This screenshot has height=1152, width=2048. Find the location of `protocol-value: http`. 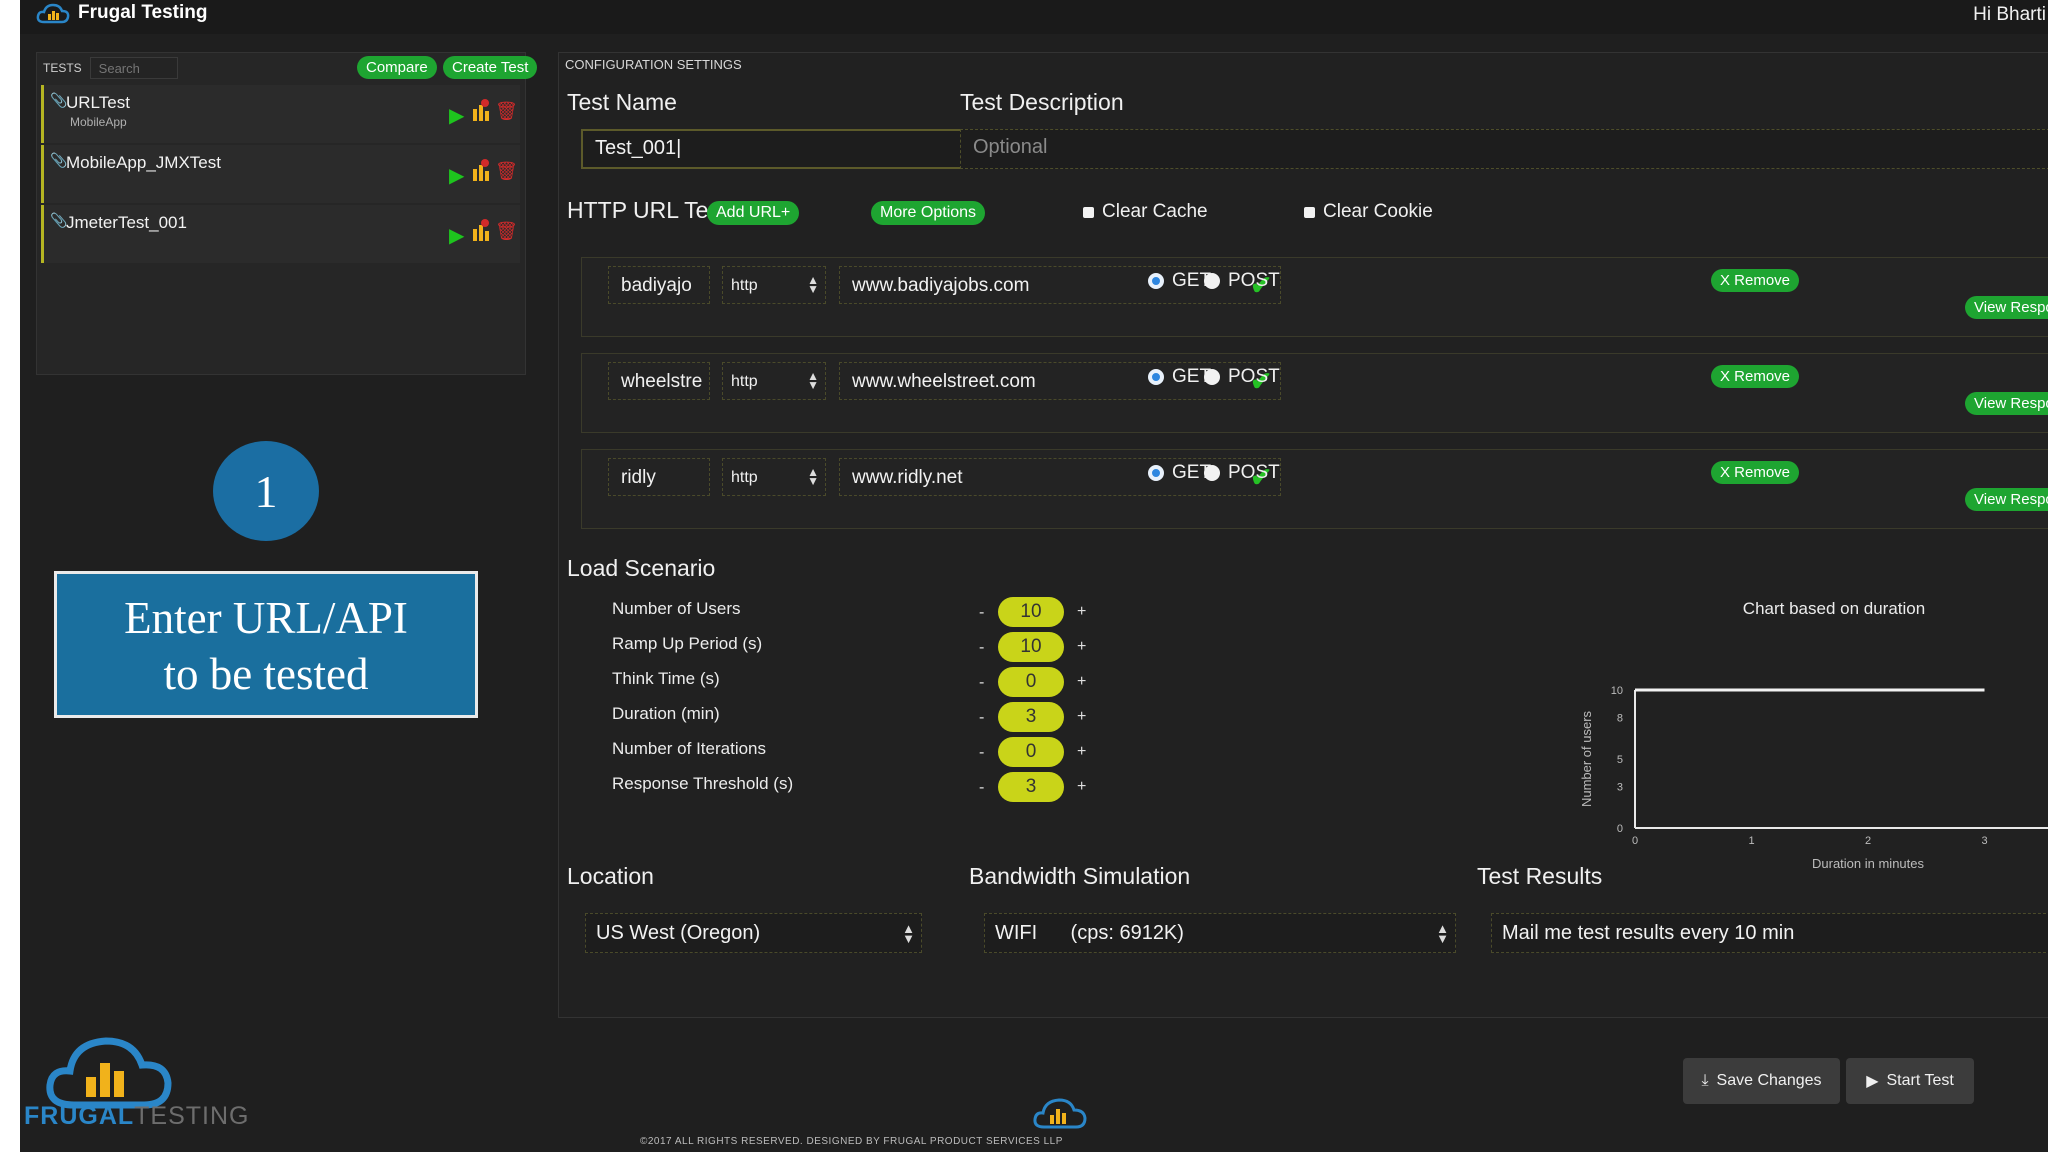

protocol-value: http is located at coordinates (744, 381).